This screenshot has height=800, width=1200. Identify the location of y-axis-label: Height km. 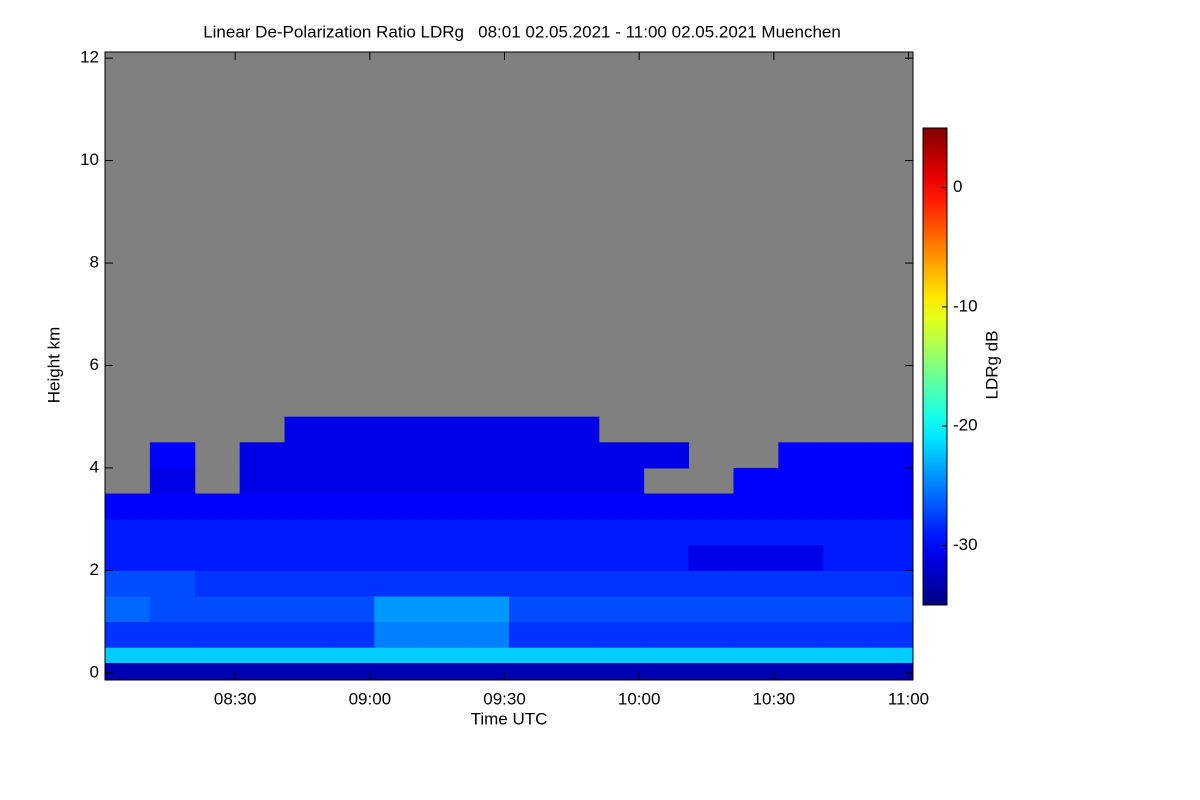
(53, 365).